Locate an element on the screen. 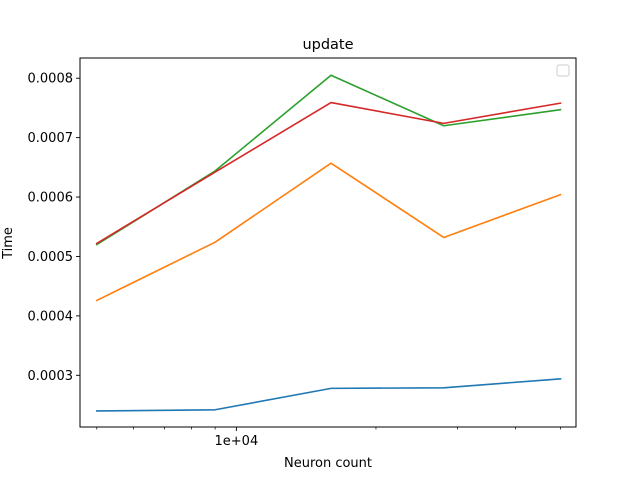 The height and width of the screenshot is (480, 640). chart-title: update is located at coordinates (327, 45).